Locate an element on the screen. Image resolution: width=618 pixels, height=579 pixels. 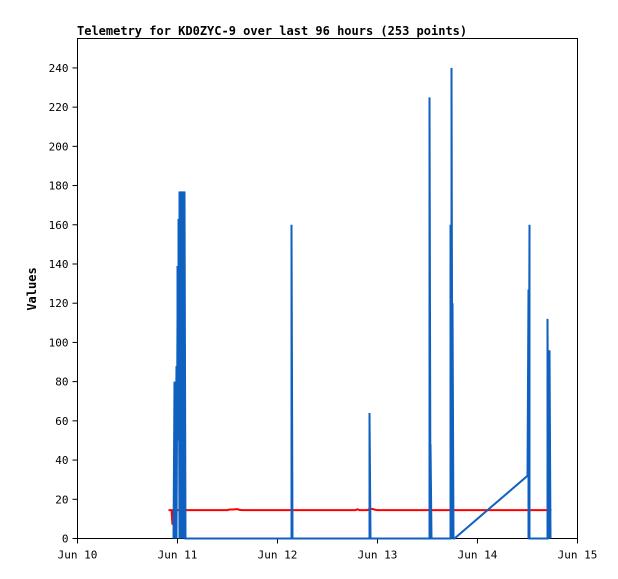
y-tick-label: 60 is located at coordinates (61, 421).